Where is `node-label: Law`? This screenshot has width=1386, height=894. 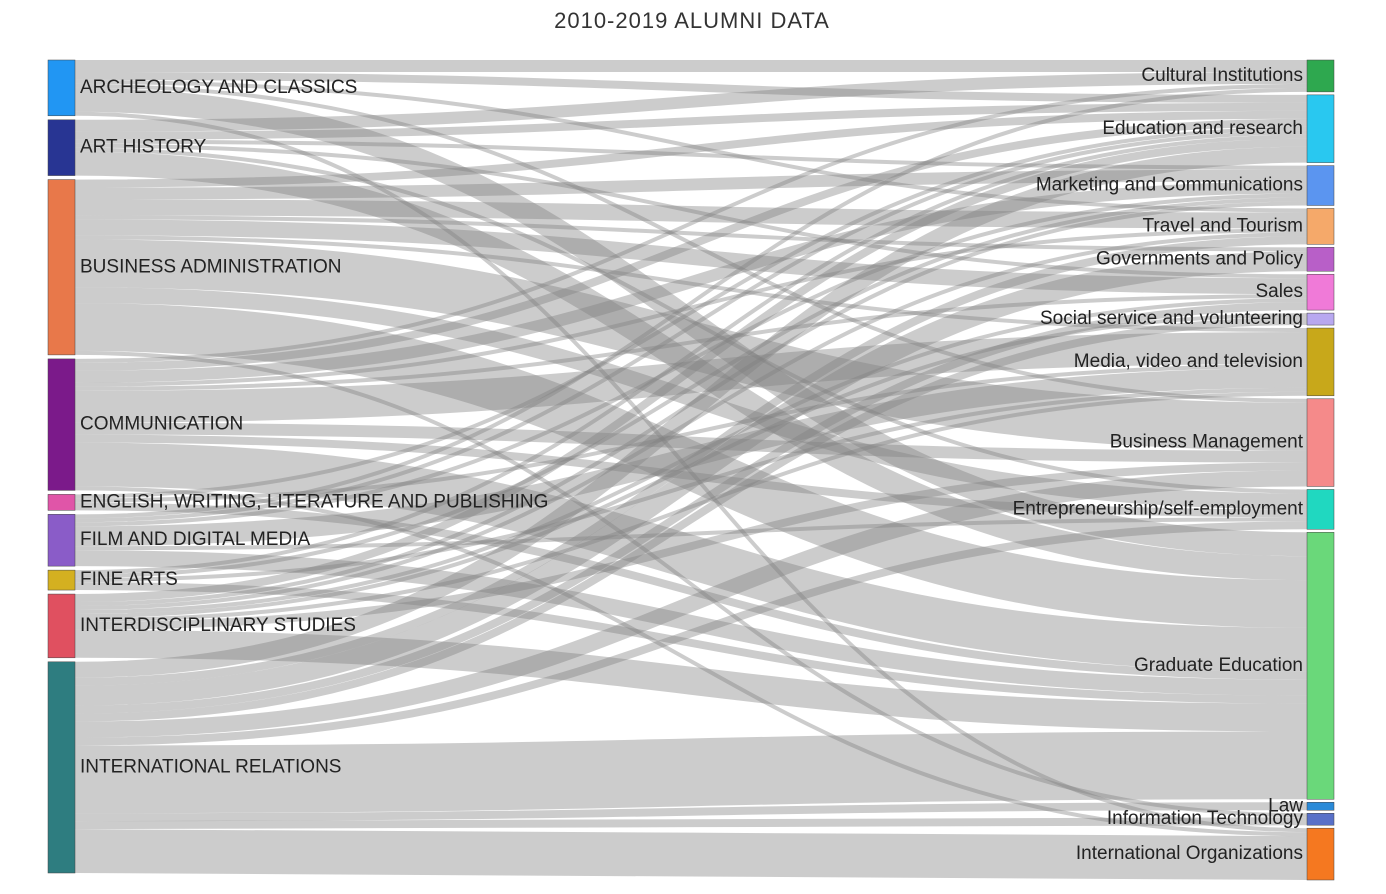 node-label: Law is located at coordinates (1285, 805).